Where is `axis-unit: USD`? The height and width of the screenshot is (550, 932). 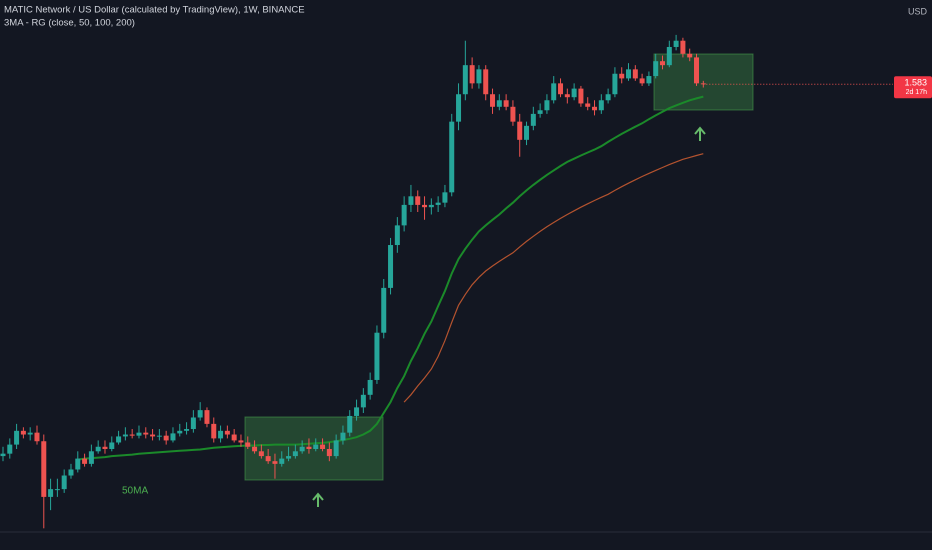
axis-unit: USD is located at coordinates (918, 11).